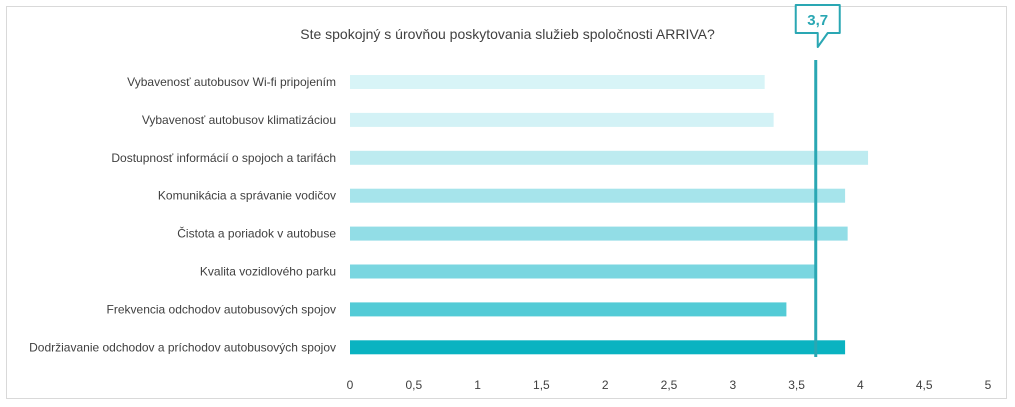 Image resolution: width=1015 pixels, height=407 pixels. What do you see at coordinates (231, 82) in the screenshot?
I see `category-label: Vybavenosť autobusov Wi-fi pripojením` at bounding box center [231, 82].